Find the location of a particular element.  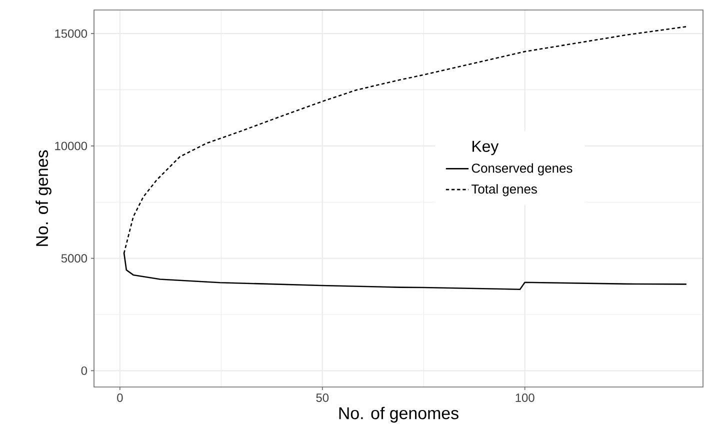

y-tick-label: 10000 is located at coordinates (71, 146).